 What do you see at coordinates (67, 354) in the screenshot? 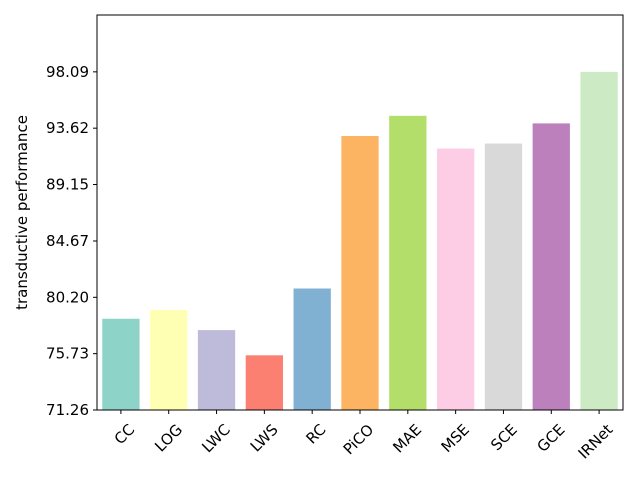
I see `y-tick-label: 75.73` at bounding box center [67, 354].